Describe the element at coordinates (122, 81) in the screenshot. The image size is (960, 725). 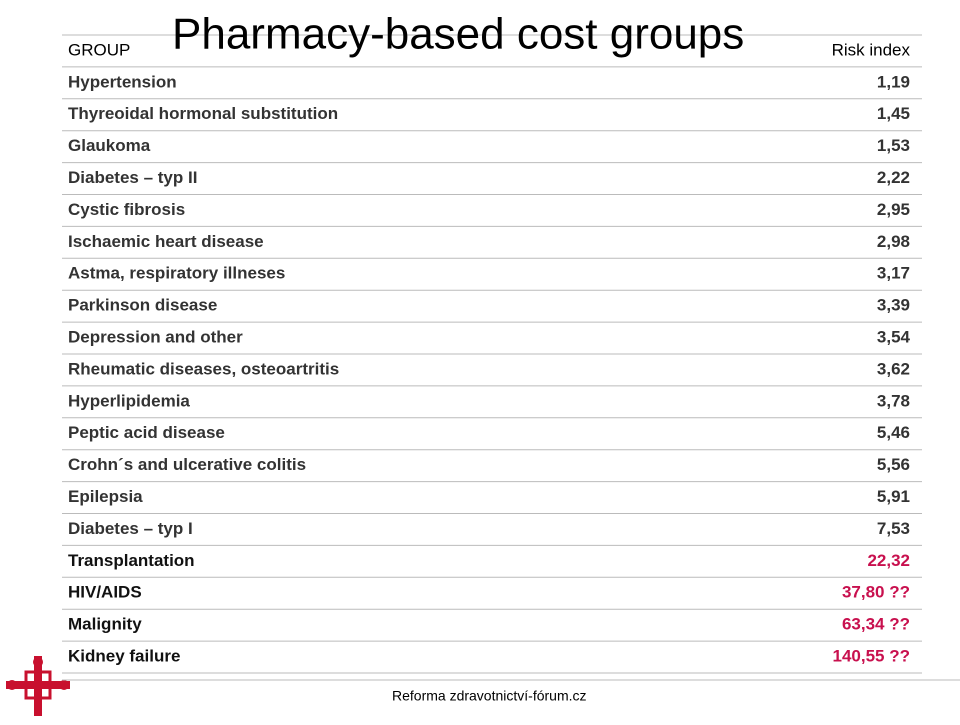
I see `group-cell: Hypertension` at that location.